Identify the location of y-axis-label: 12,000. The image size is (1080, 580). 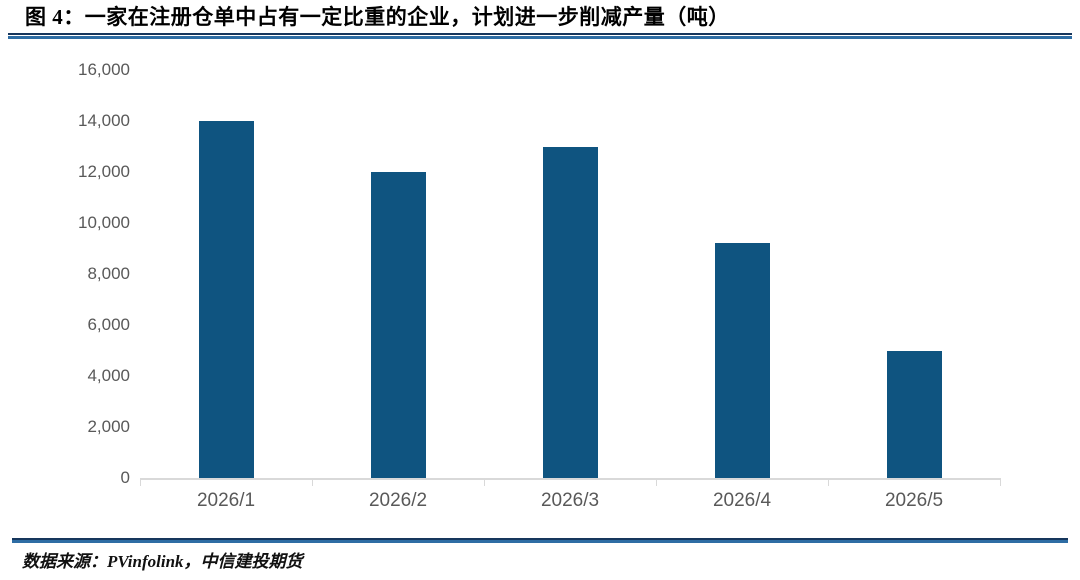
(104, 171).